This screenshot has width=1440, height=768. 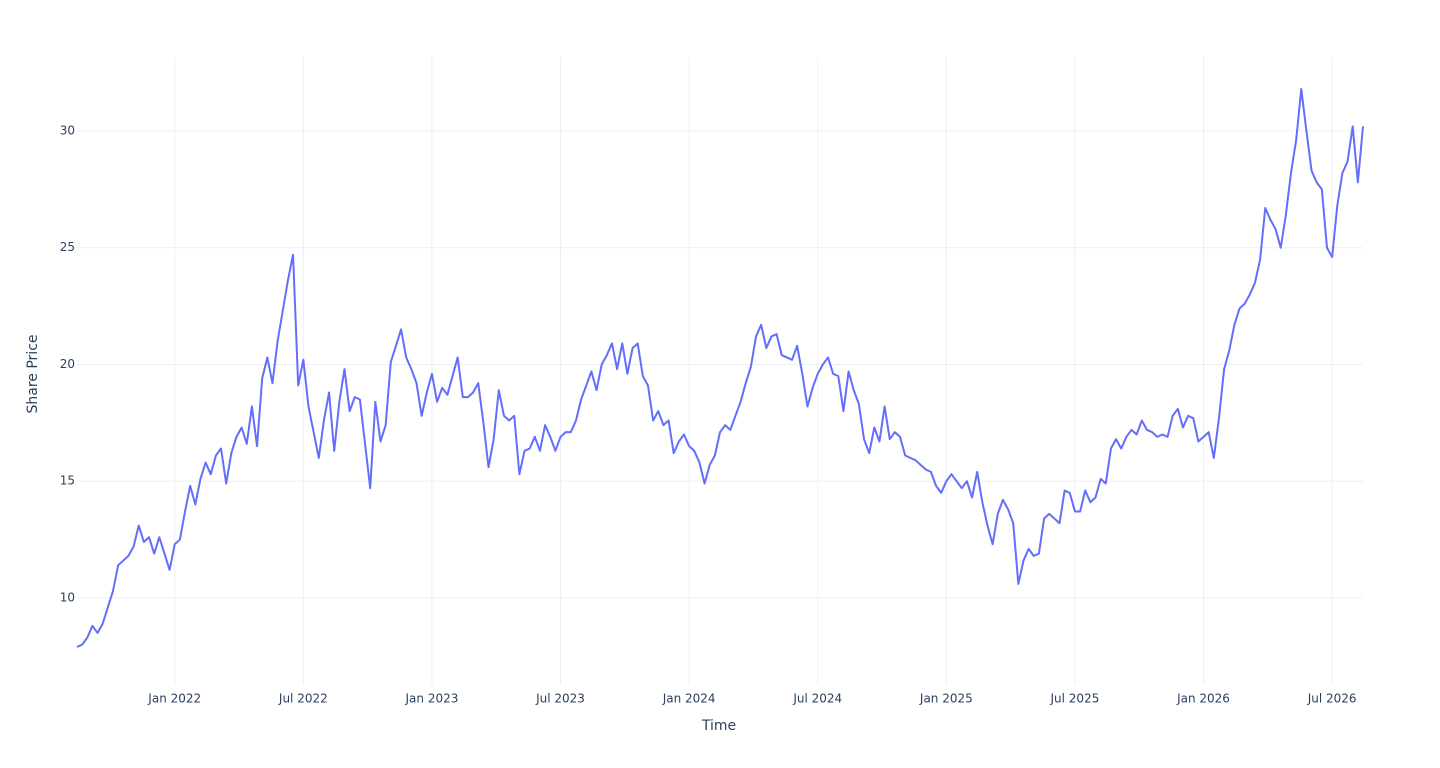 I want to click on y-tick-label: 25, so click(x=67, y=247).